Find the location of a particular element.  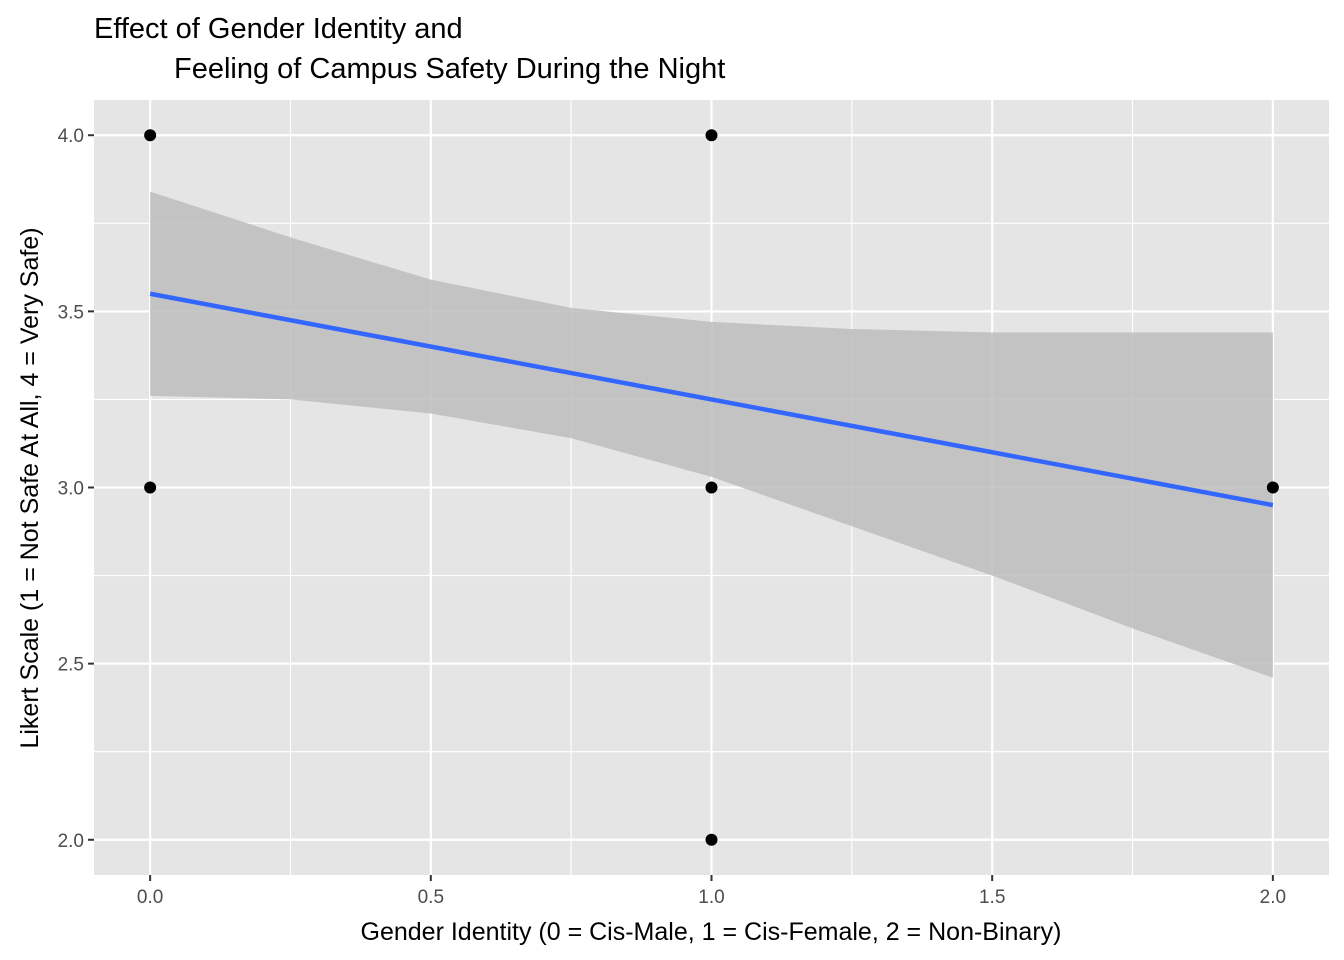

y-tick-label: 4.0 is located at coordinates (71, 136).